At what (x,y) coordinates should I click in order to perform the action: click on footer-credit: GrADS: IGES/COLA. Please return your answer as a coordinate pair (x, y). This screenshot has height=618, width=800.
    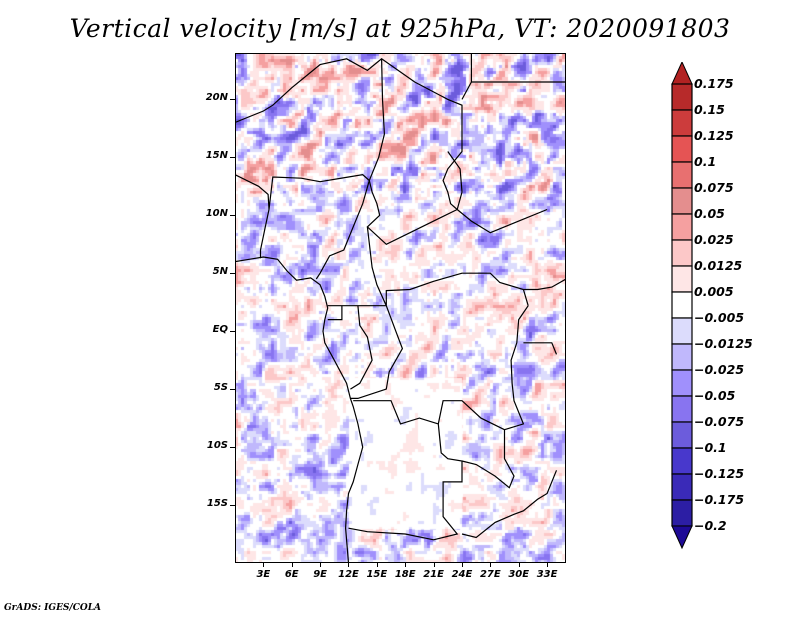
    Looking at the image, I should click on (53, 608).